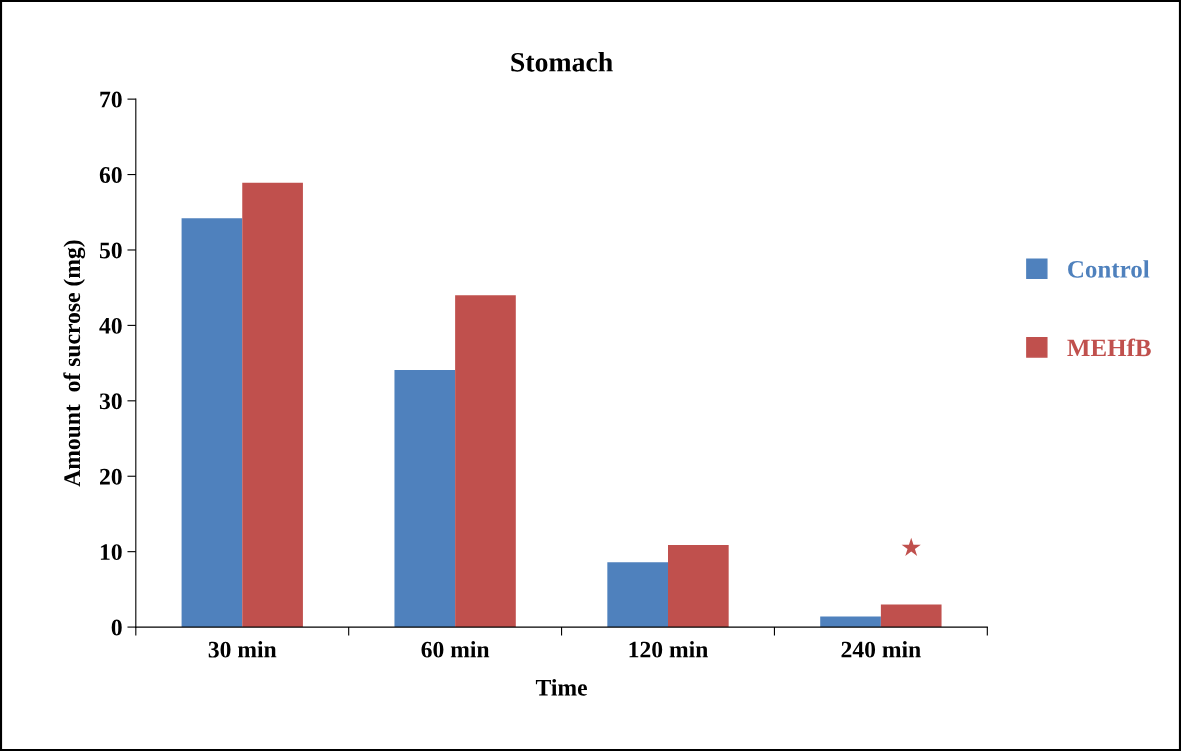  I want to click on annotation: ★, so click(911, 546).